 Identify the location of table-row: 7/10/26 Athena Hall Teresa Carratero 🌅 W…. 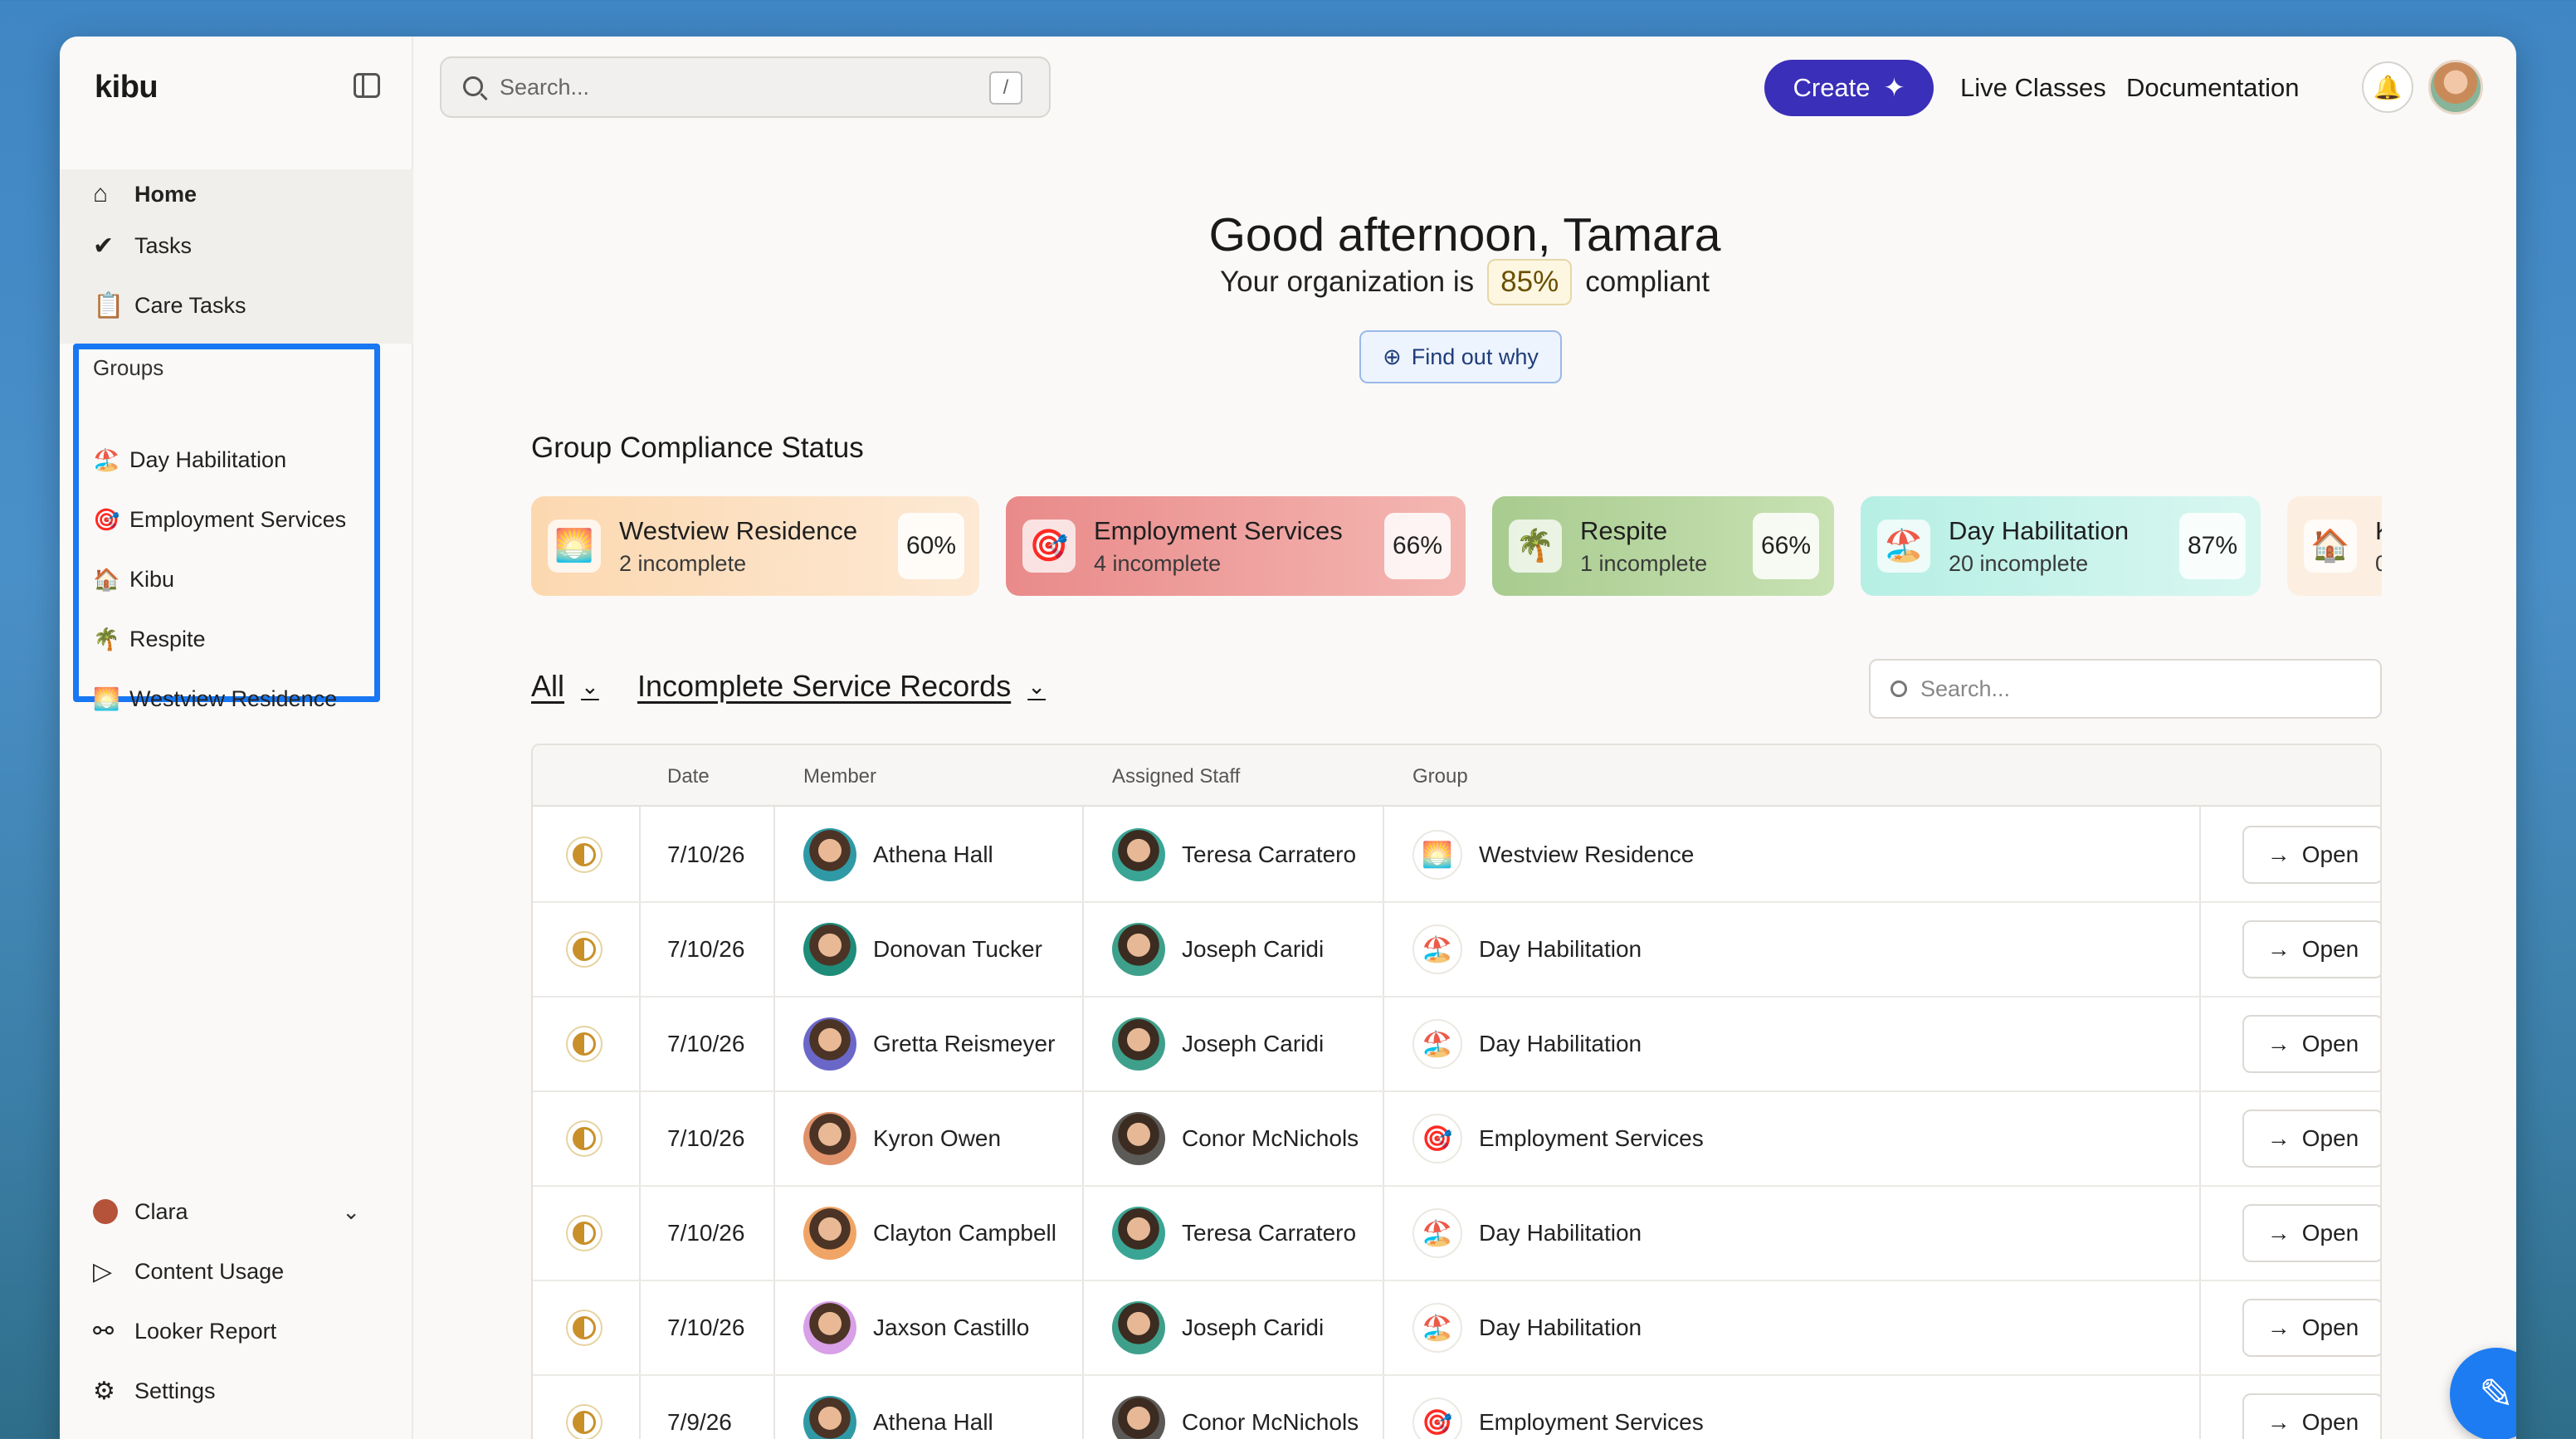
(1456, 855).